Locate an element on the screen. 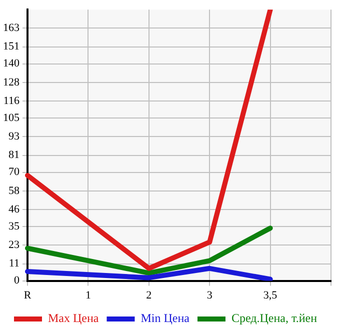  y-tick-label: 35 is located at coordinates (14, 226).